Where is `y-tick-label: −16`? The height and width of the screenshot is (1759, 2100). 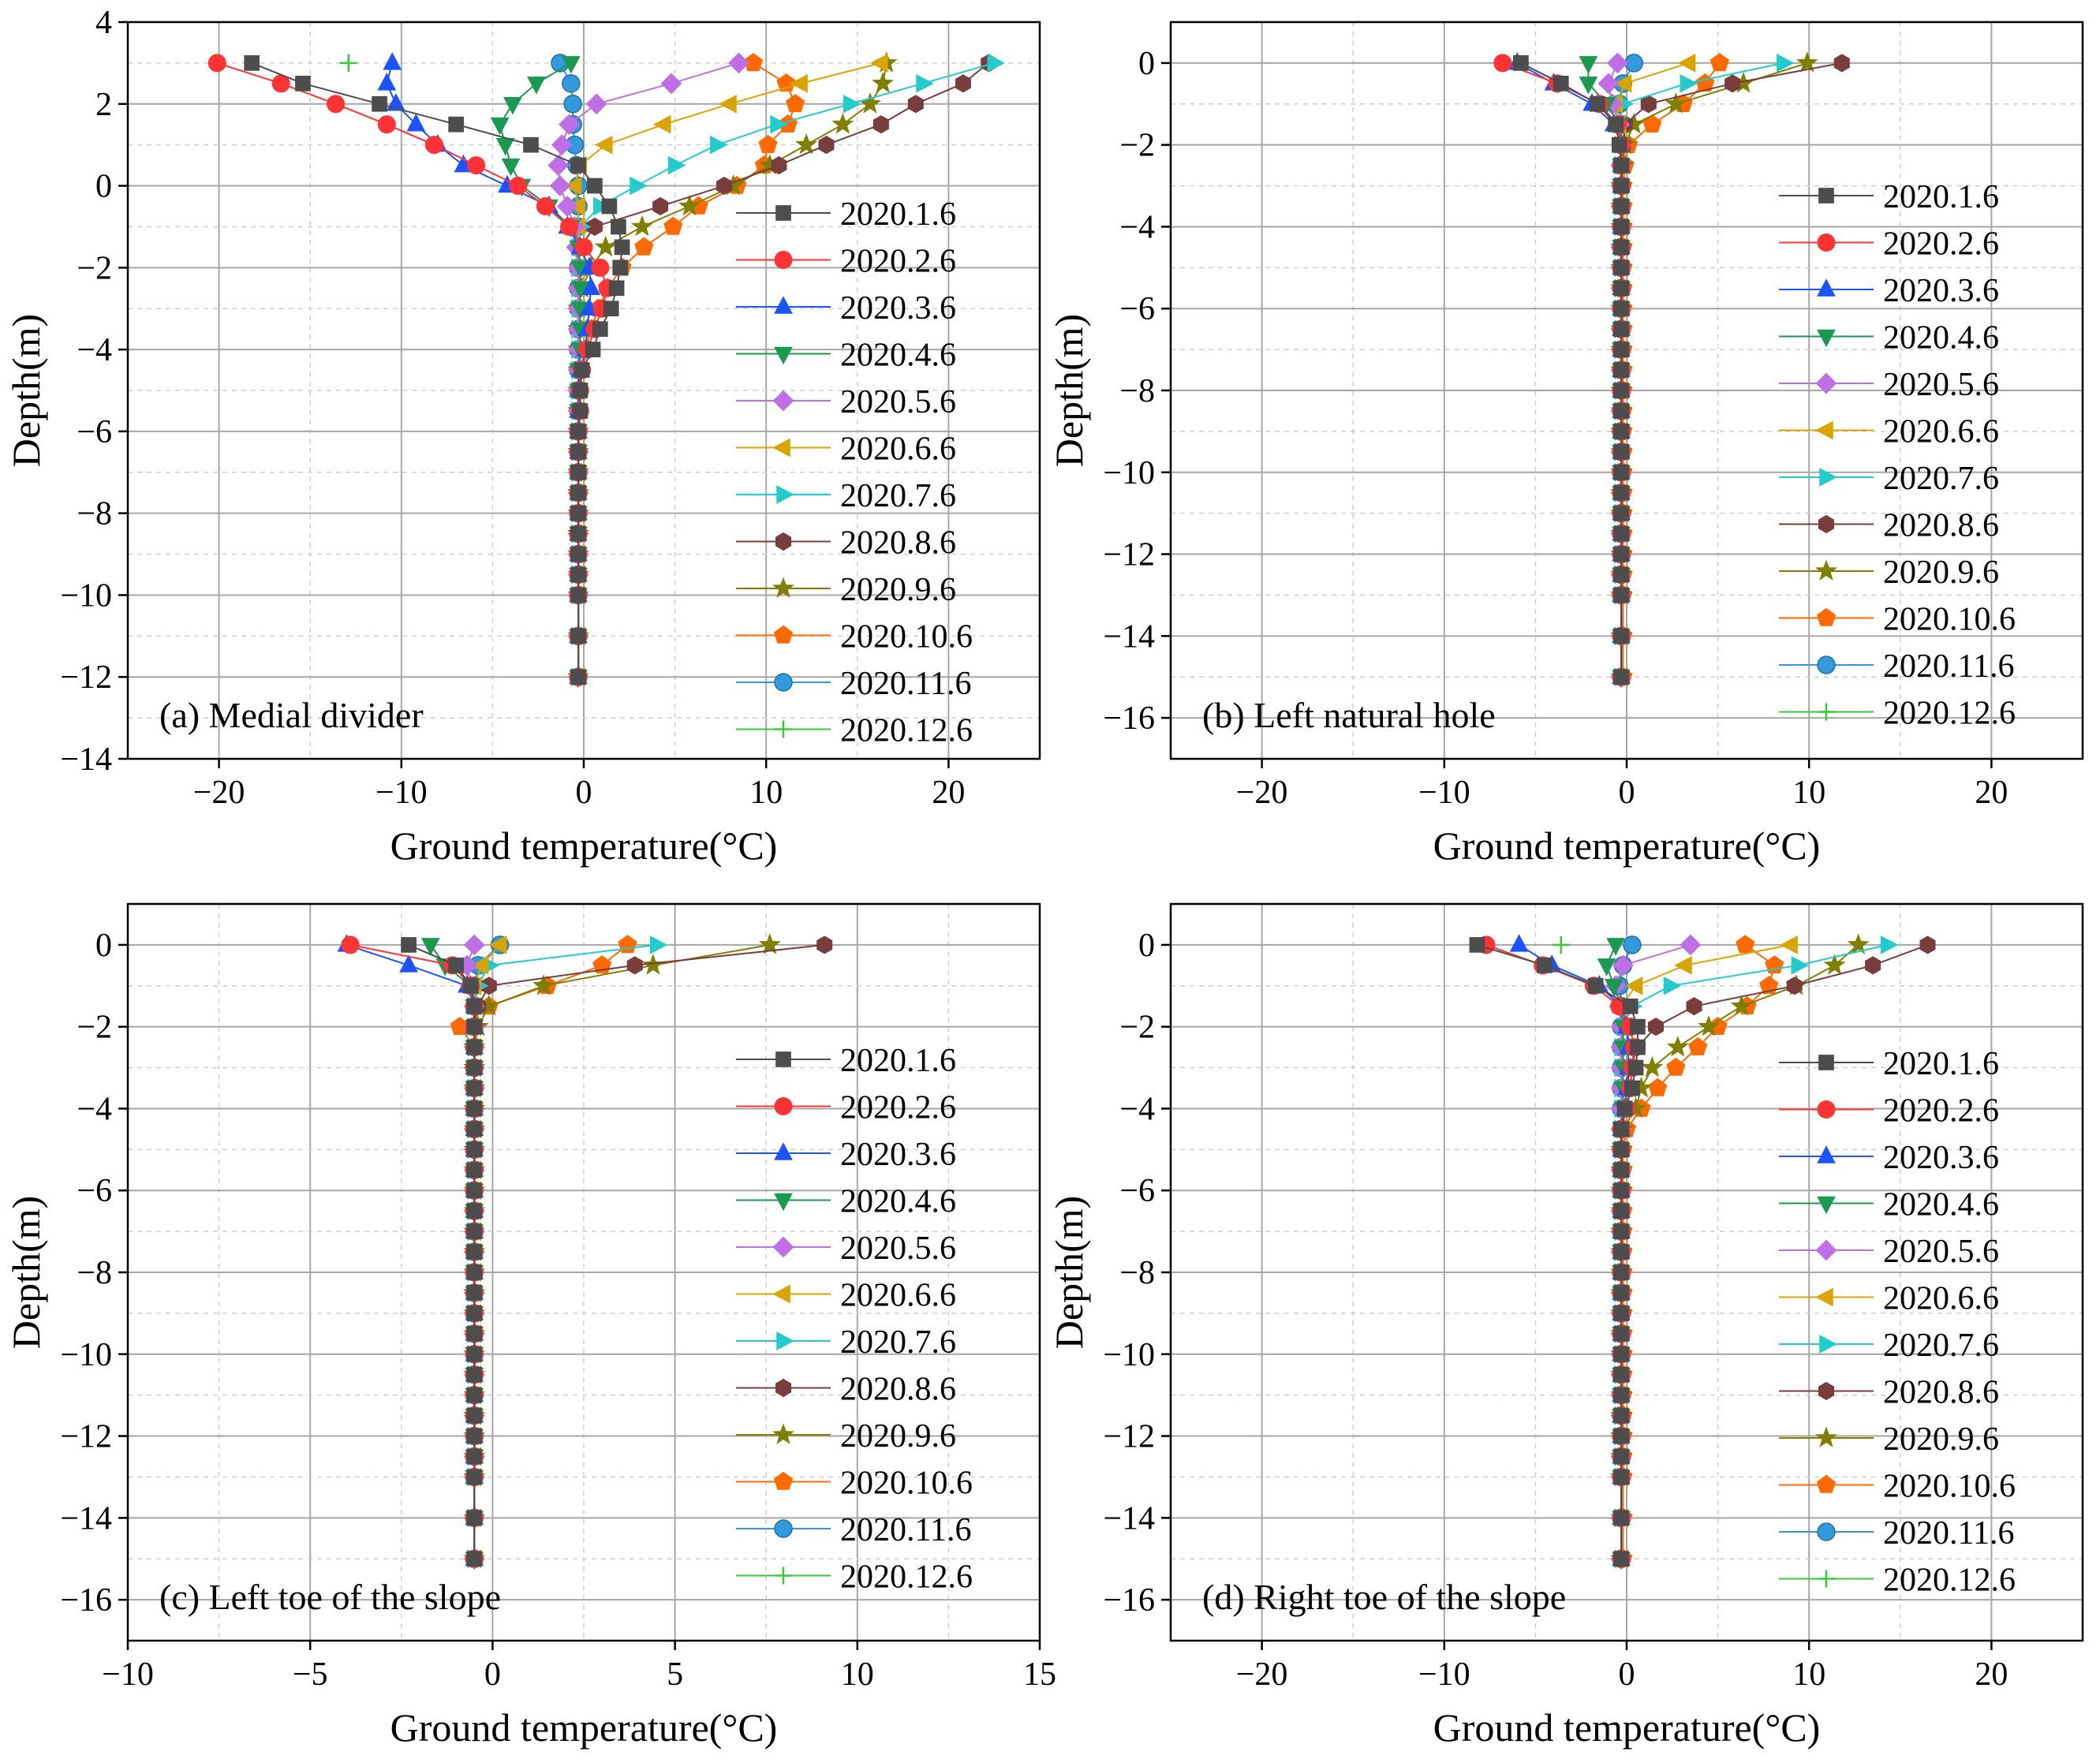 y-tick-label: −16 is located at coordinates (86, 1600).